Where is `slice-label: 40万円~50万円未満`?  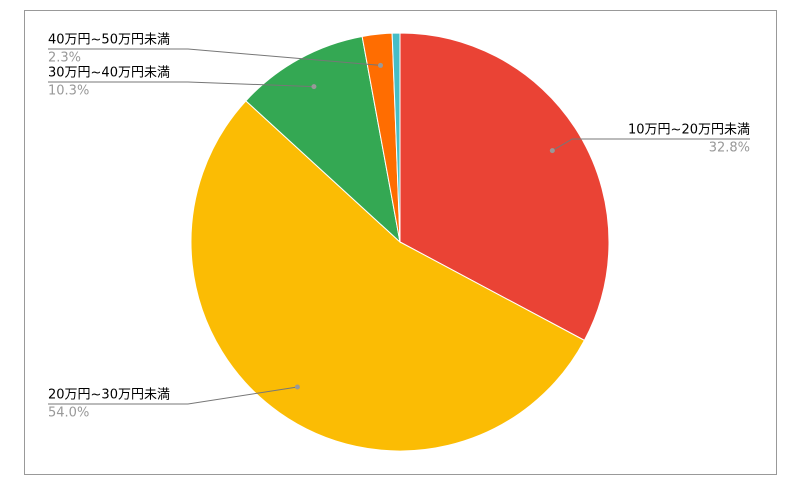
slice-label: 40万円~50万円未満 is located at coordinates (109, 40).